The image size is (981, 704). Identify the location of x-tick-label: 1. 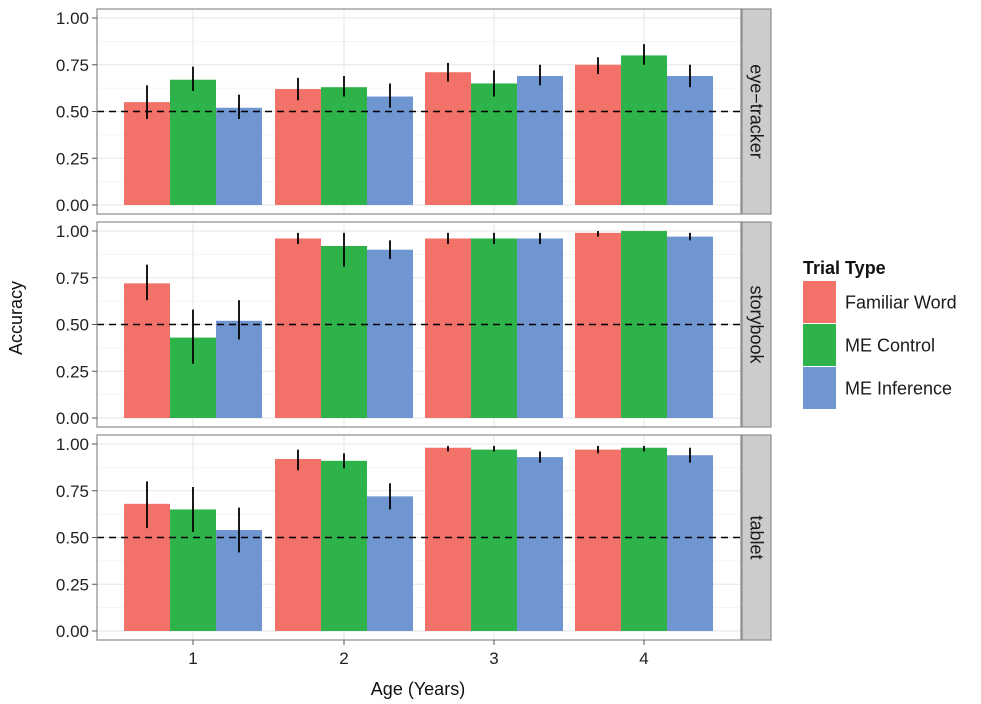
(192, 658).